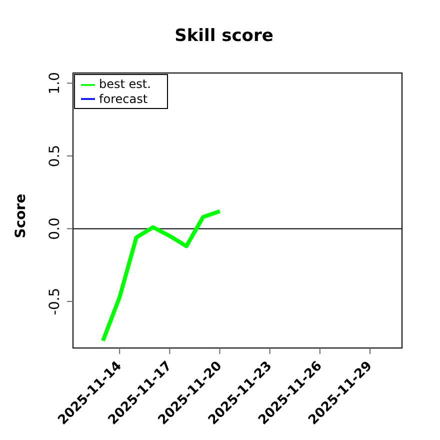 The image size is (440, 440). What do you see at coordinates (55, 229) in the screenshot?
I see `y-tick-label: 0.0` at bounding box center [55, 229].